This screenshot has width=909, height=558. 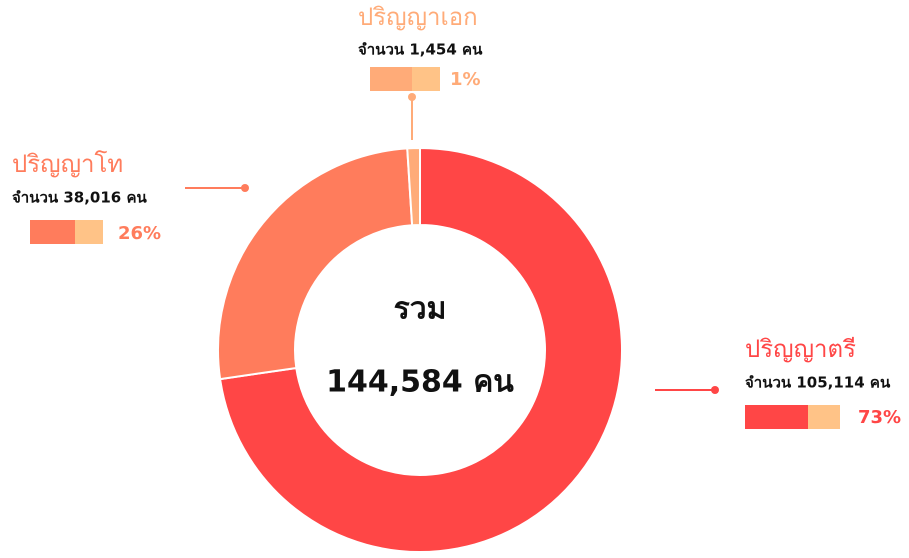 I want to click on slice-count: จำนวน 105,114 คน, so click(x=818, y=383).